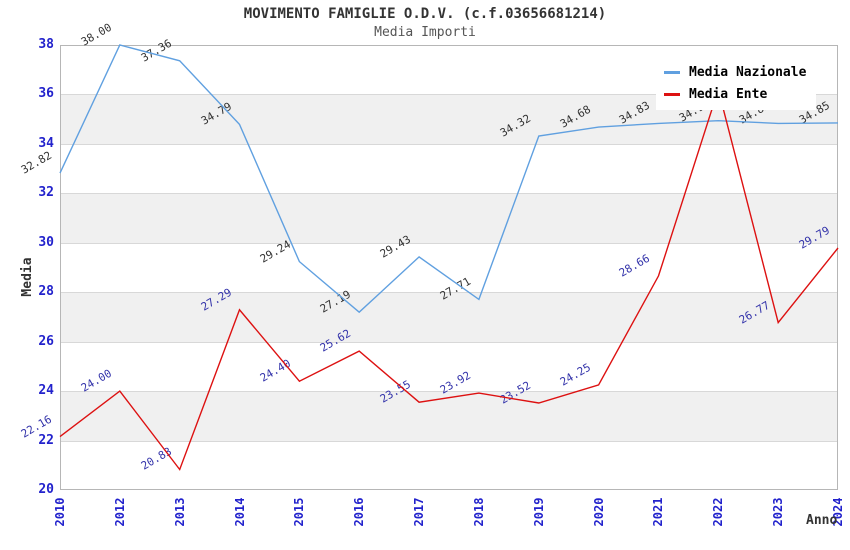  I want to click on x-tick-label: 2016, so click(359, 512).